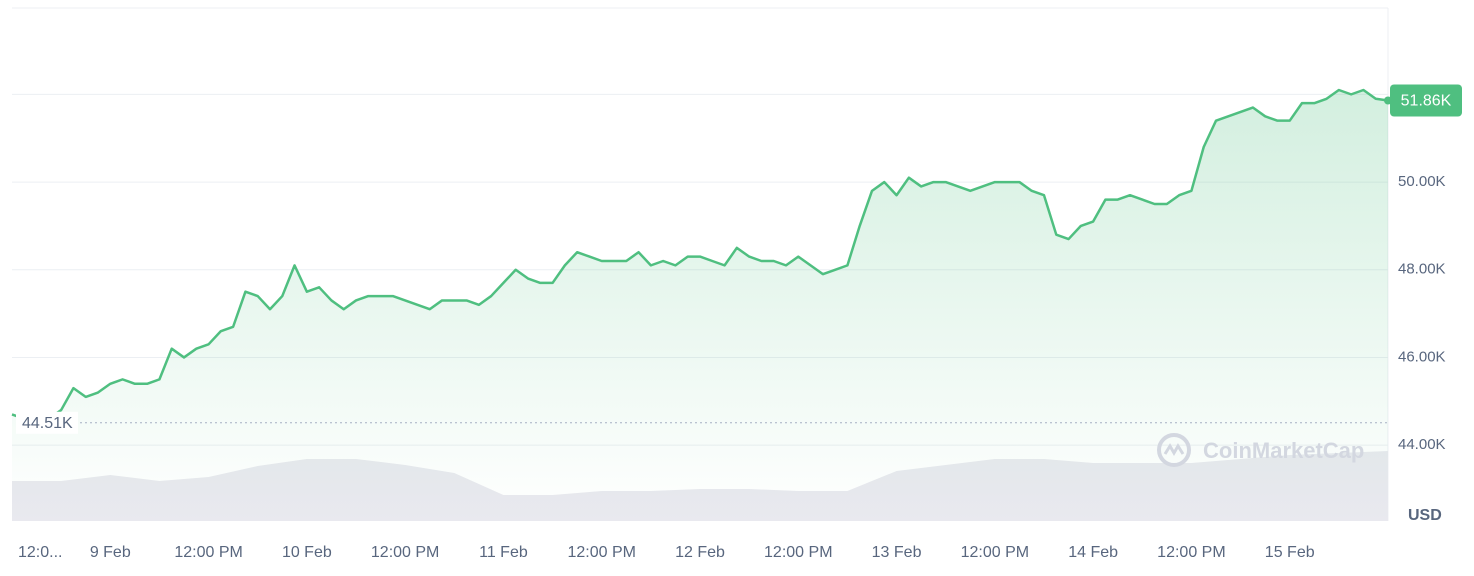  I want to click on y-tick-label: 50.00K, so click(1422, 181).